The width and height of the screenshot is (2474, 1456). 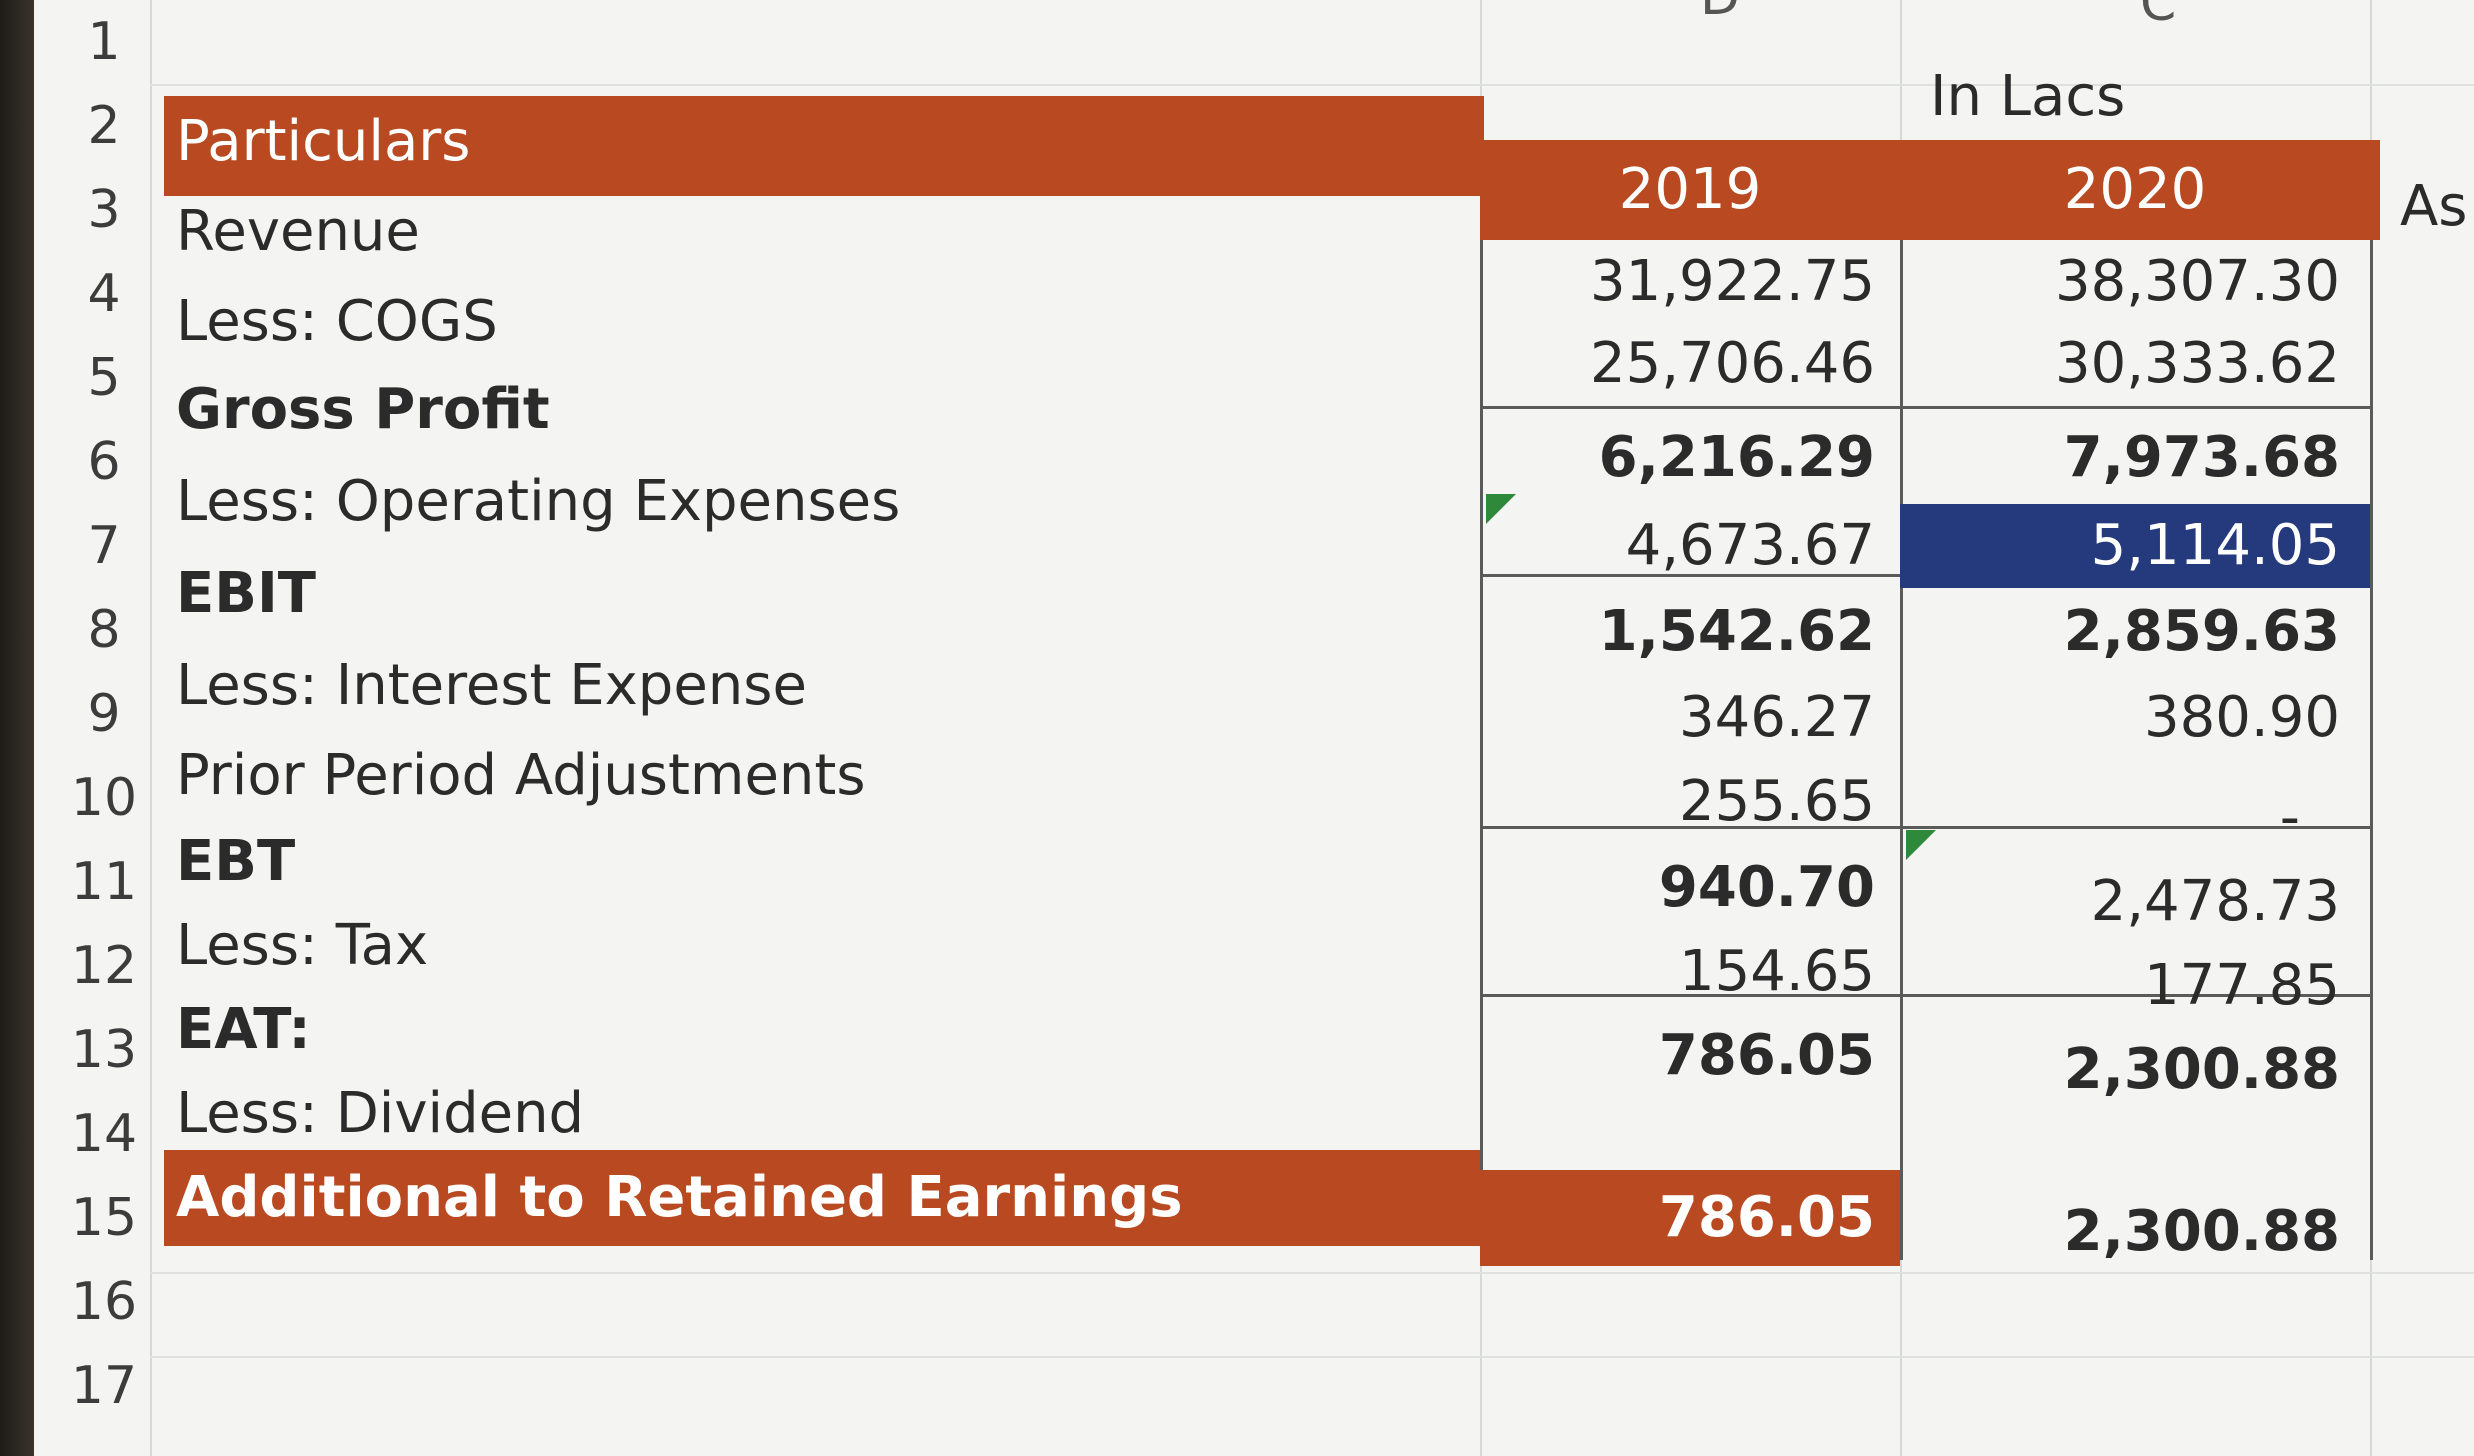 I want to click on cell-2020-eat: 2,300.88, so click(x=2201, y=1069).